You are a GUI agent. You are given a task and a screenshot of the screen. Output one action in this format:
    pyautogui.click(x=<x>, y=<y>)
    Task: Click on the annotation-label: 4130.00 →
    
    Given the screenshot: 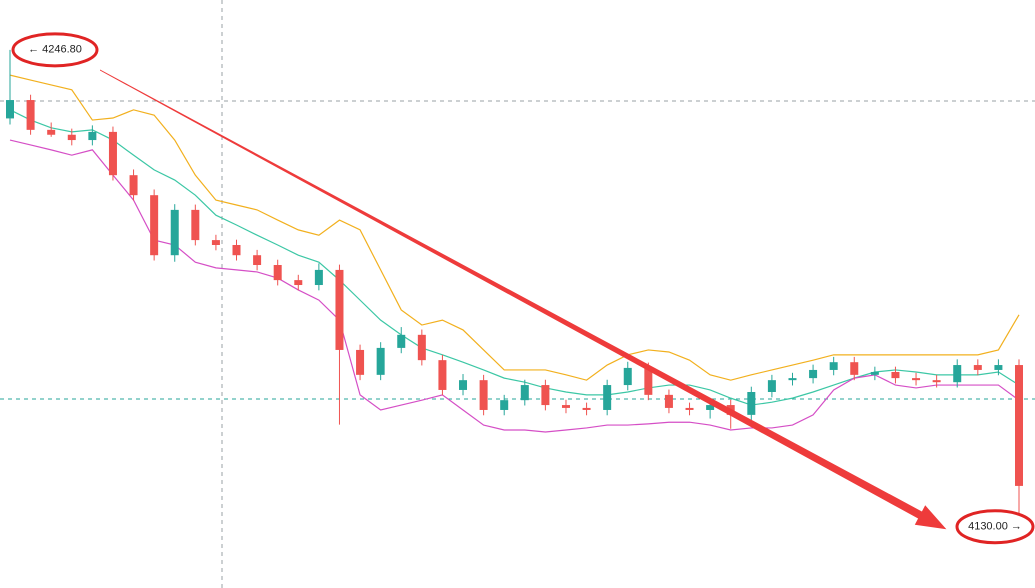 What is the action you would take?
    pyautogui.click(x=995, y=527)
    